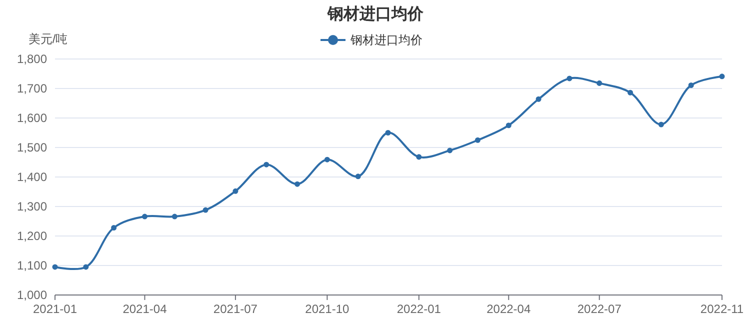  I want to click on x-tick-label: 2021-07, so click(235, 309).